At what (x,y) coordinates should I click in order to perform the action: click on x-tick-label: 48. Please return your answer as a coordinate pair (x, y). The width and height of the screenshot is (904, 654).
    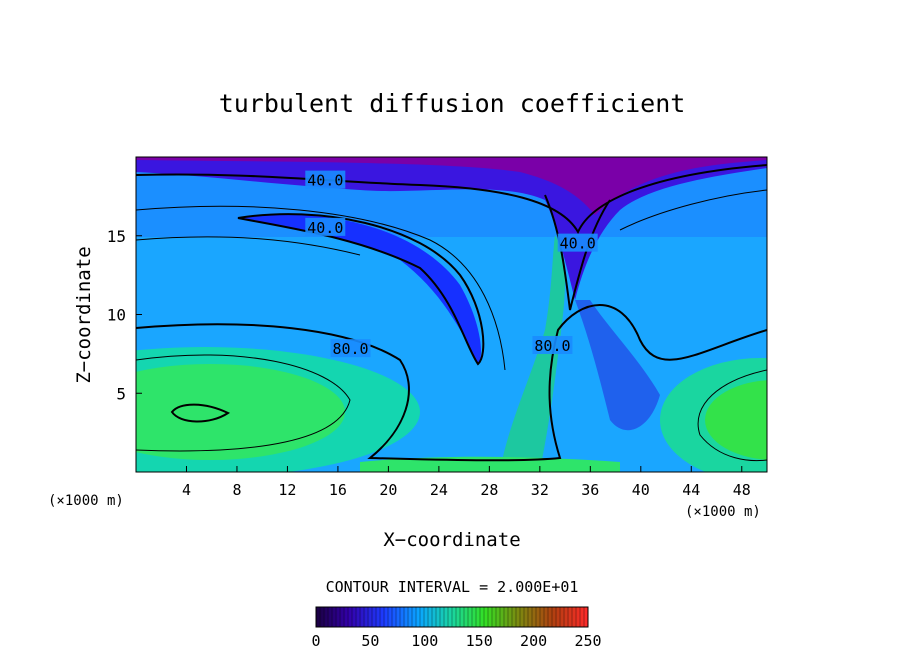
    Looking at the image, I should click on (742, 490).